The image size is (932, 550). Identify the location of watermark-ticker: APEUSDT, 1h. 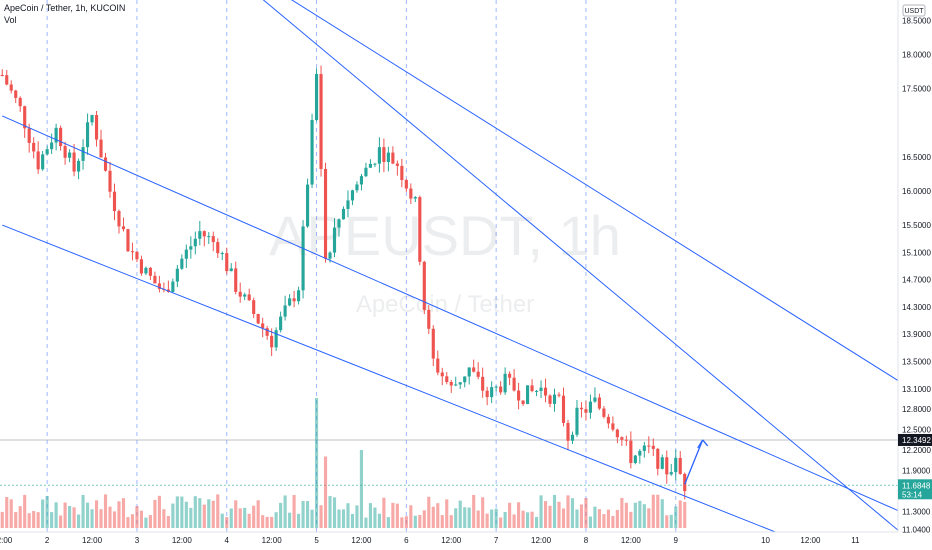
(445, 235).